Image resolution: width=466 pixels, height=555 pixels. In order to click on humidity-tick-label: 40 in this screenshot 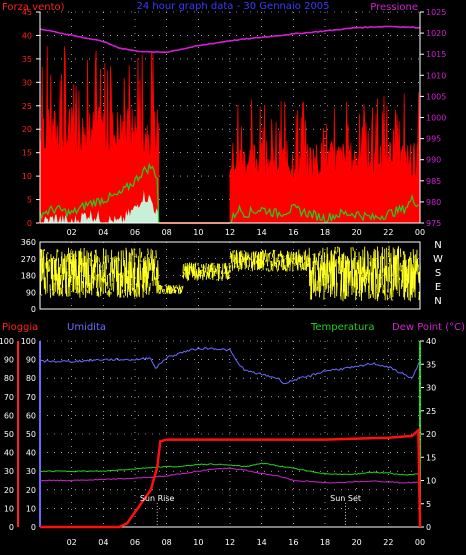, I will do `click(31, 453)`.